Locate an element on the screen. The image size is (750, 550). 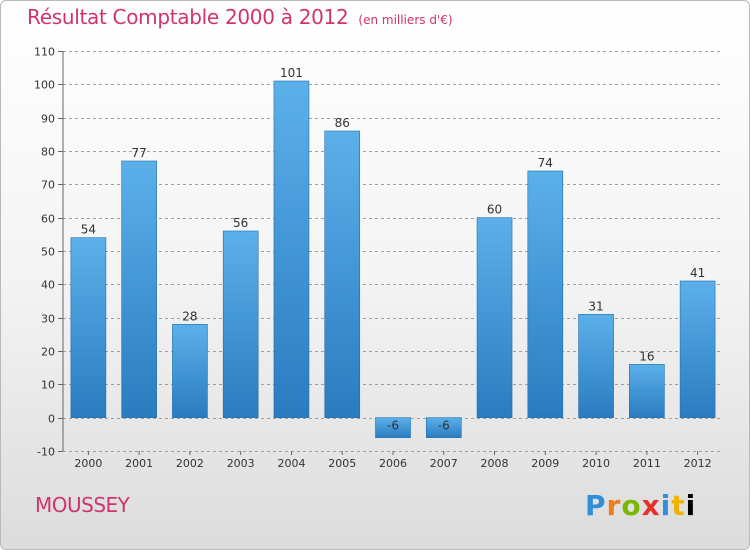
y-tick-label: 50 is located at coordinates (48, 252).